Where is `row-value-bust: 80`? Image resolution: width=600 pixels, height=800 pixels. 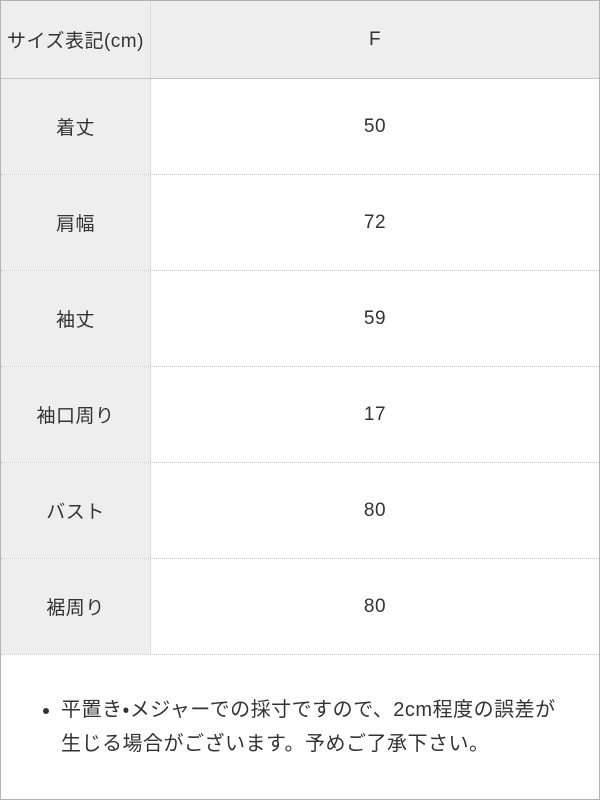 row-value-bust: 80 is located at coordinates (375, 510).